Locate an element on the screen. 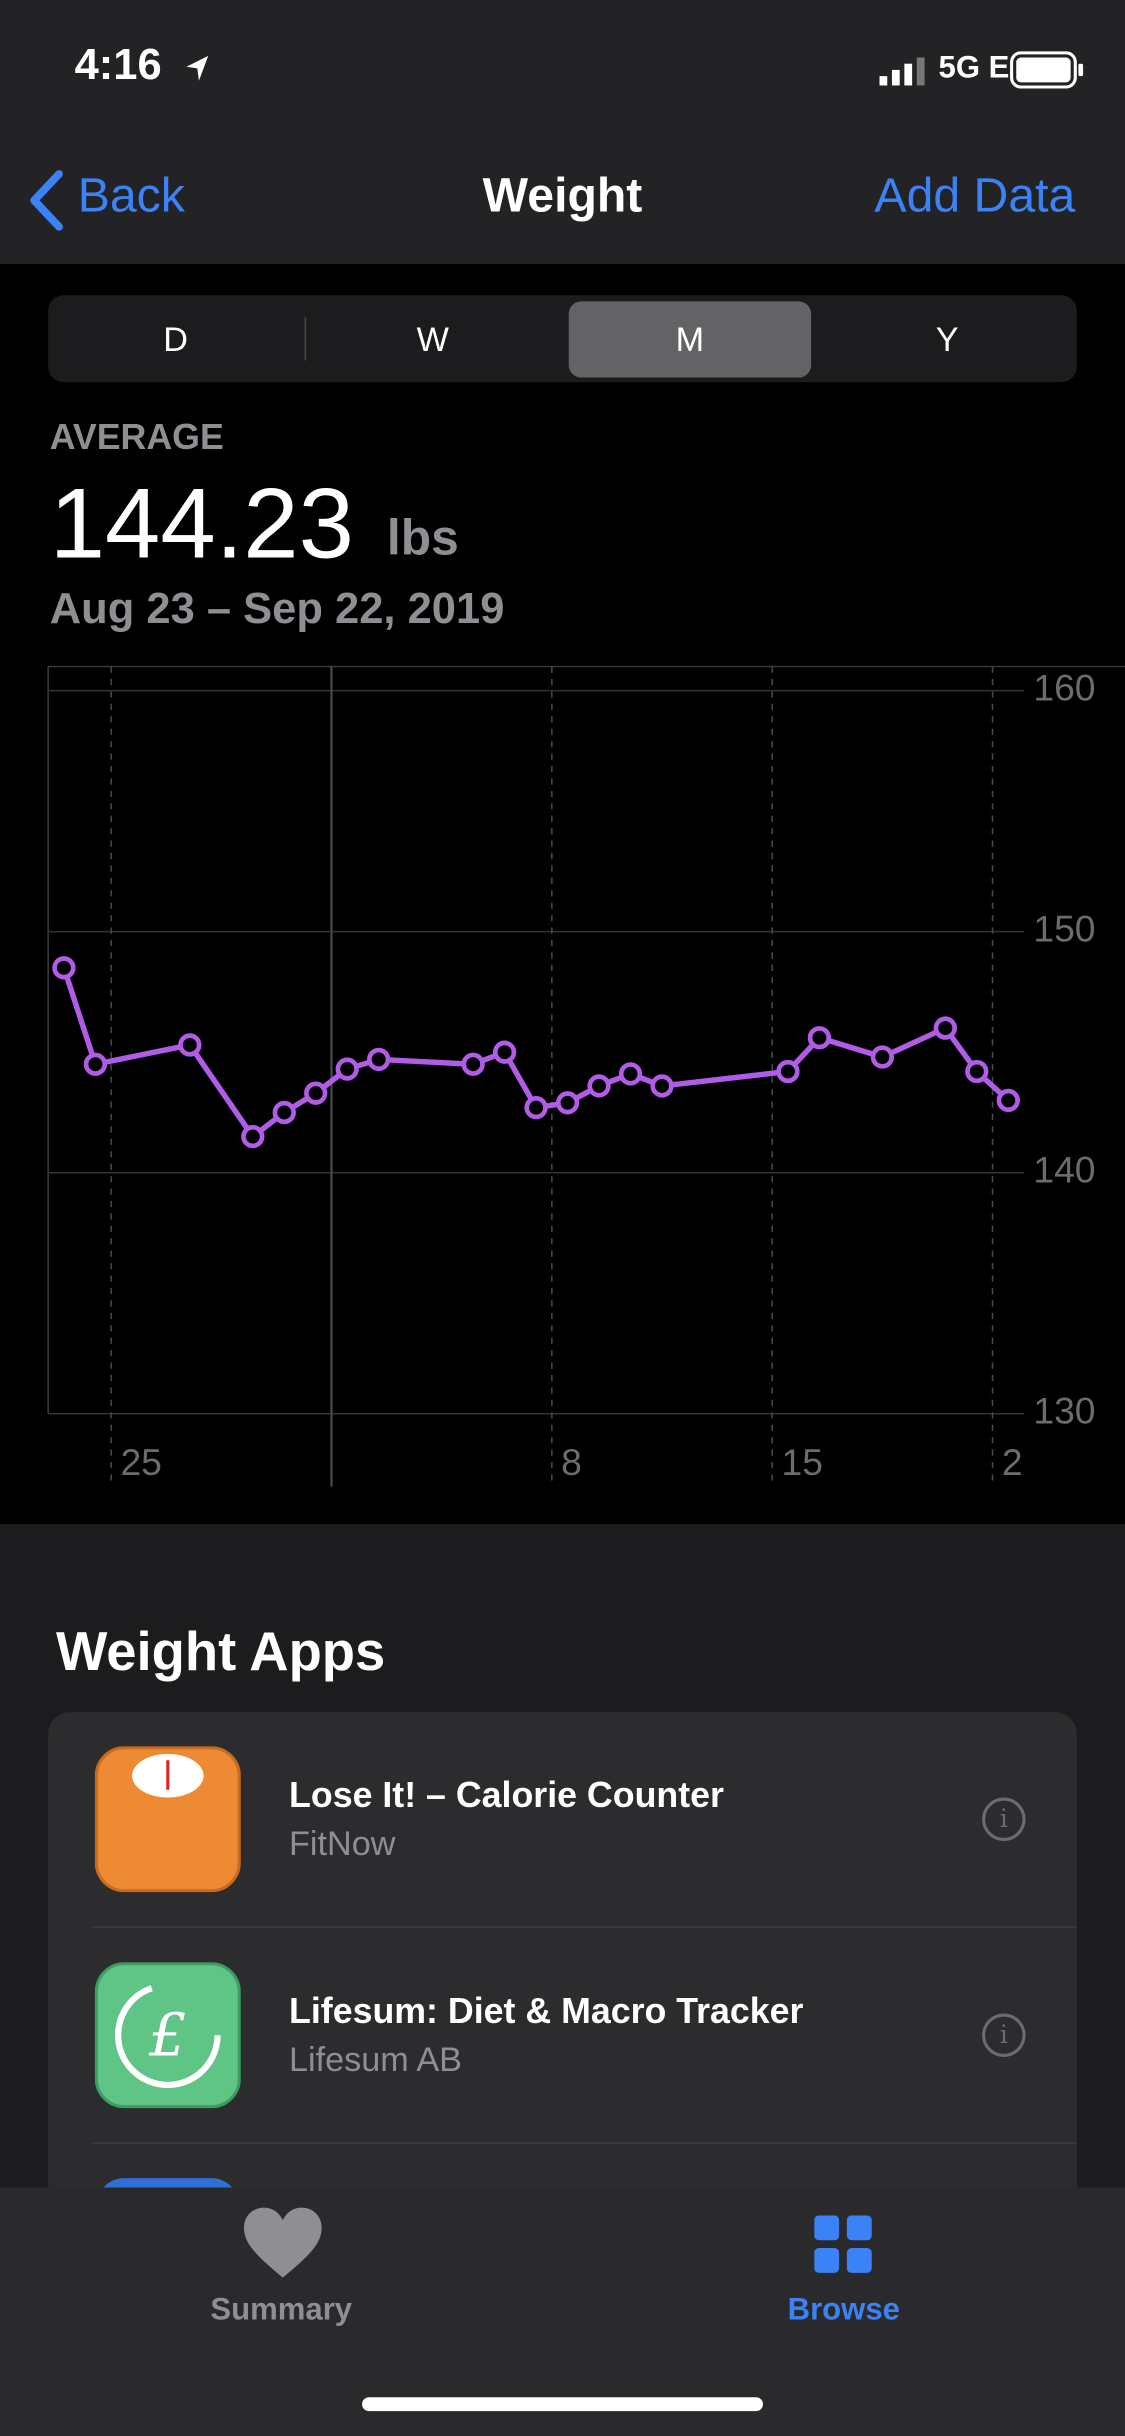 The height and width of the screenshot is (2436, 1125). location-icon is located at coordinates (197, 68).